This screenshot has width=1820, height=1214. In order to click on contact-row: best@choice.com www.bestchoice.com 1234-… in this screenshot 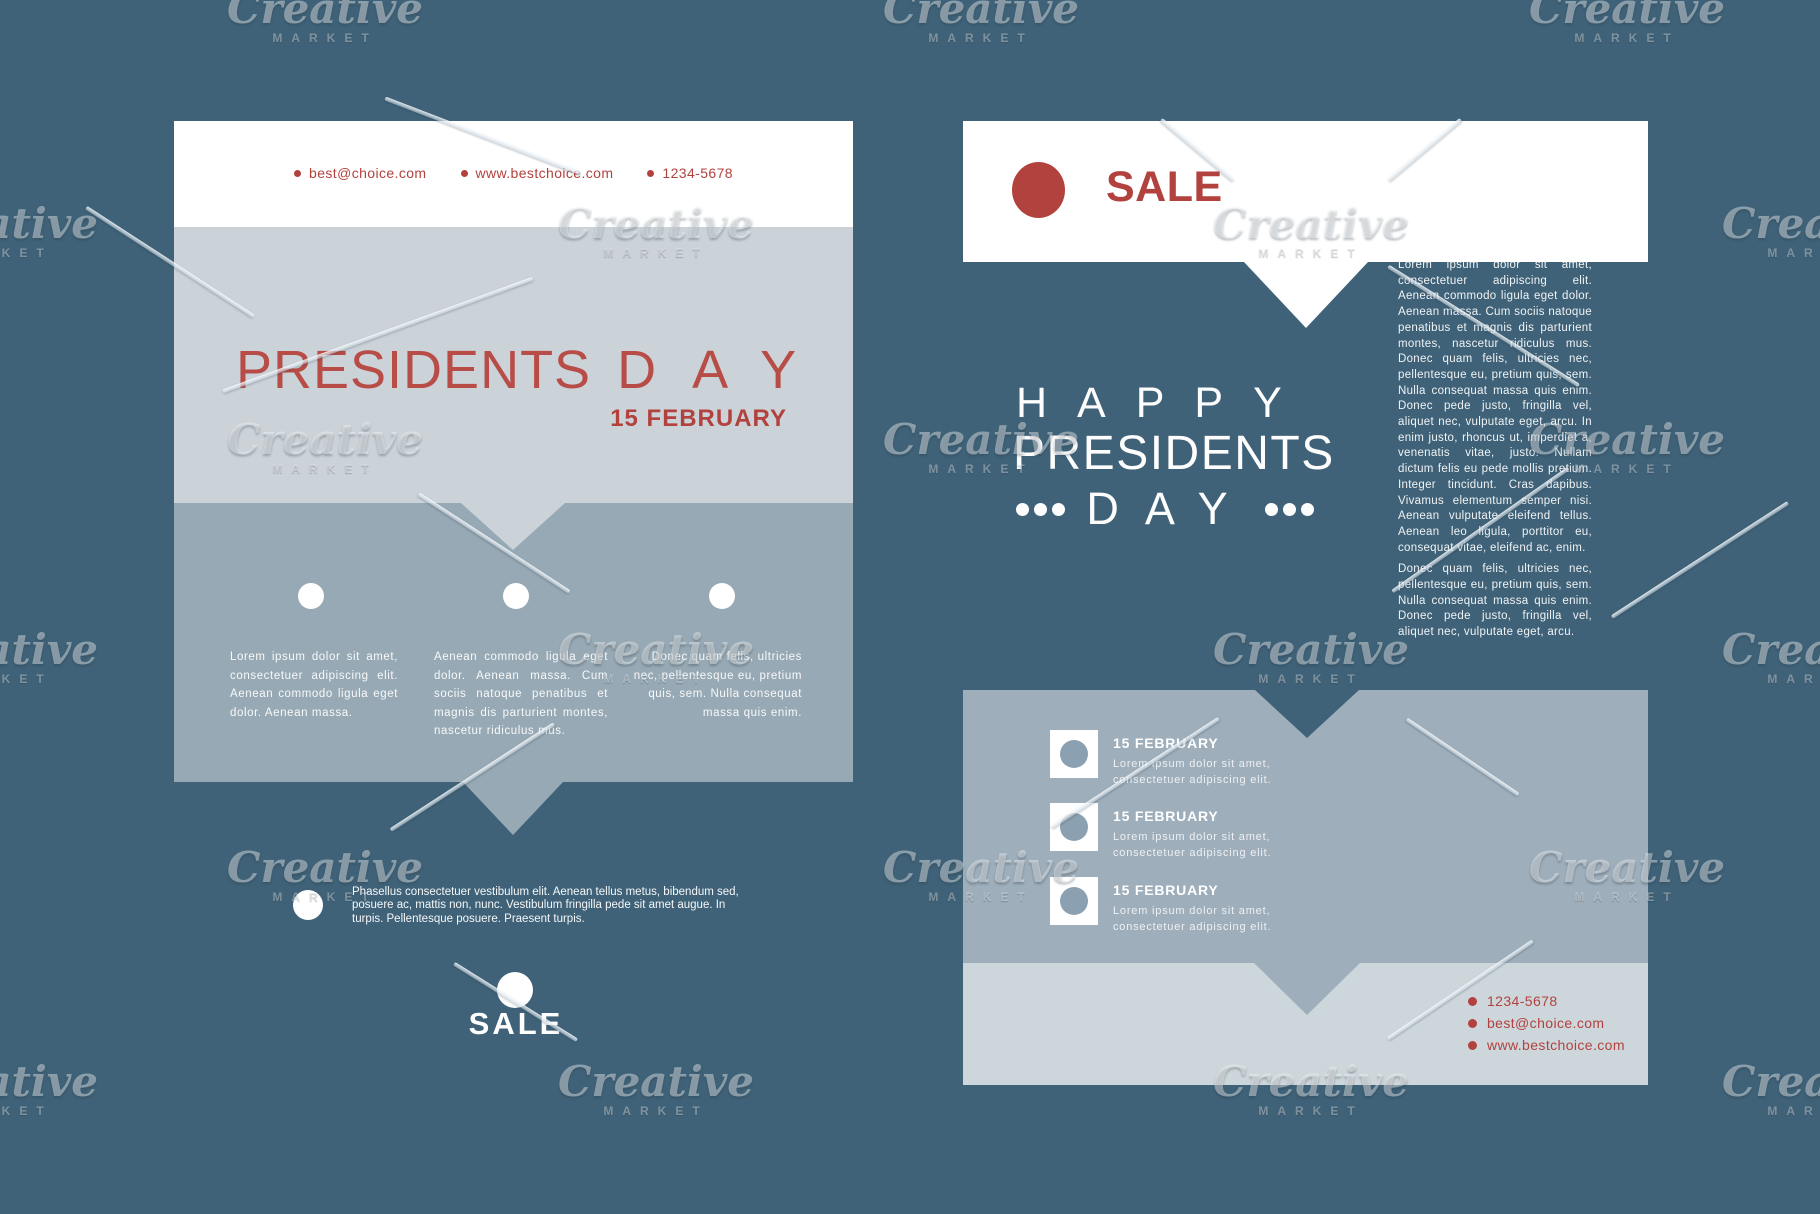, I will do `click(513, 173)`.